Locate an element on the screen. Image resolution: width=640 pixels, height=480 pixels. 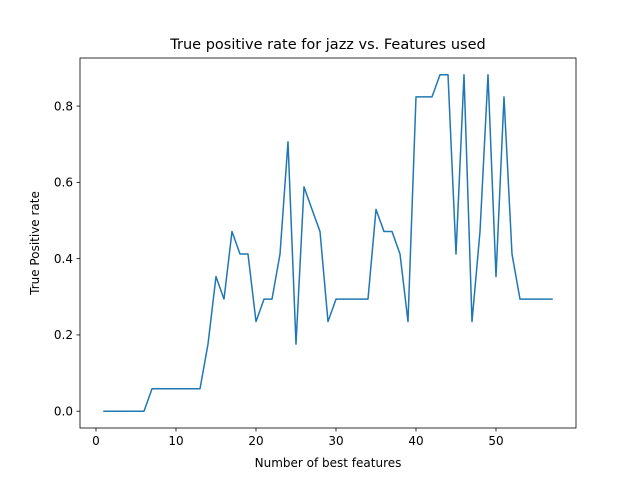
x-tick-label: 40 is located at coordinates (415, 441).